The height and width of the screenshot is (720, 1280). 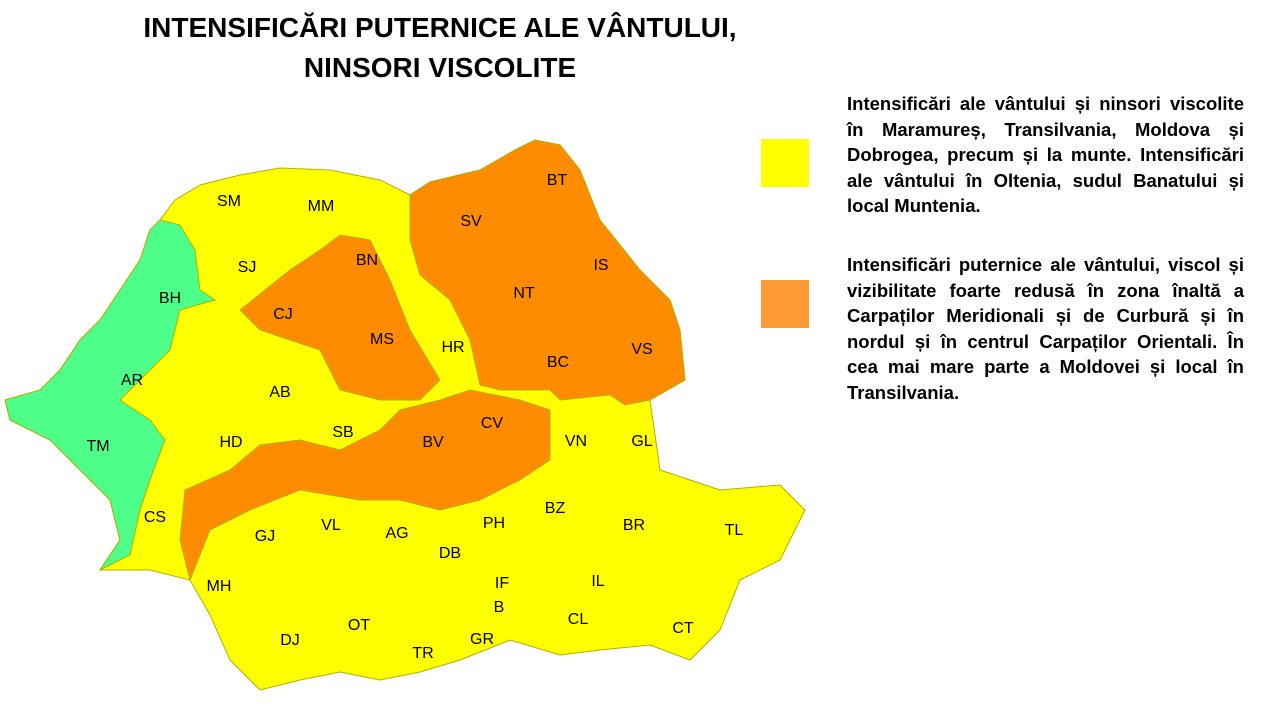 I want to click on region-orange-center, so click(x=340, y=317).